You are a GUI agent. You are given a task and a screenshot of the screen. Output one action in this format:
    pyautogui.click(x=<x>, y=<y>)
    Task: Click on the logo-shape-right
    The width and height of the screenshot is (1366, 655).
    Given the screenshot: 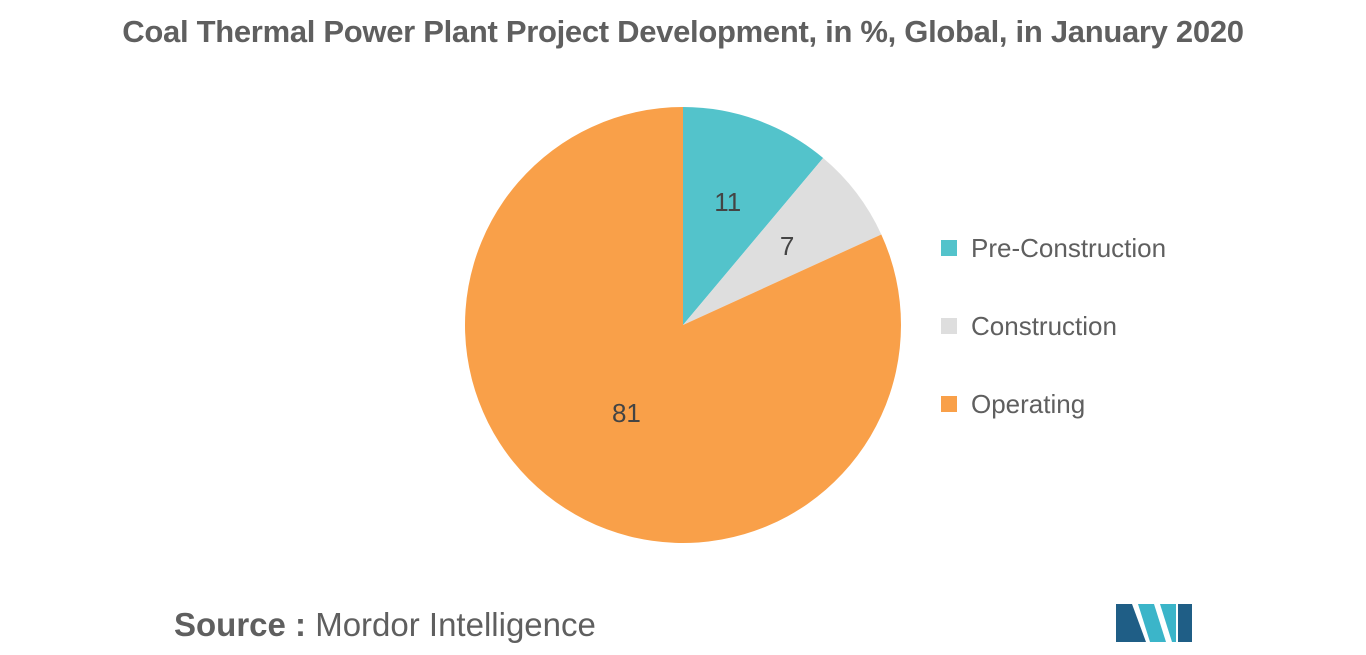 What is the action you would take?
    pyautogui.click(x=1168, y=623)
    